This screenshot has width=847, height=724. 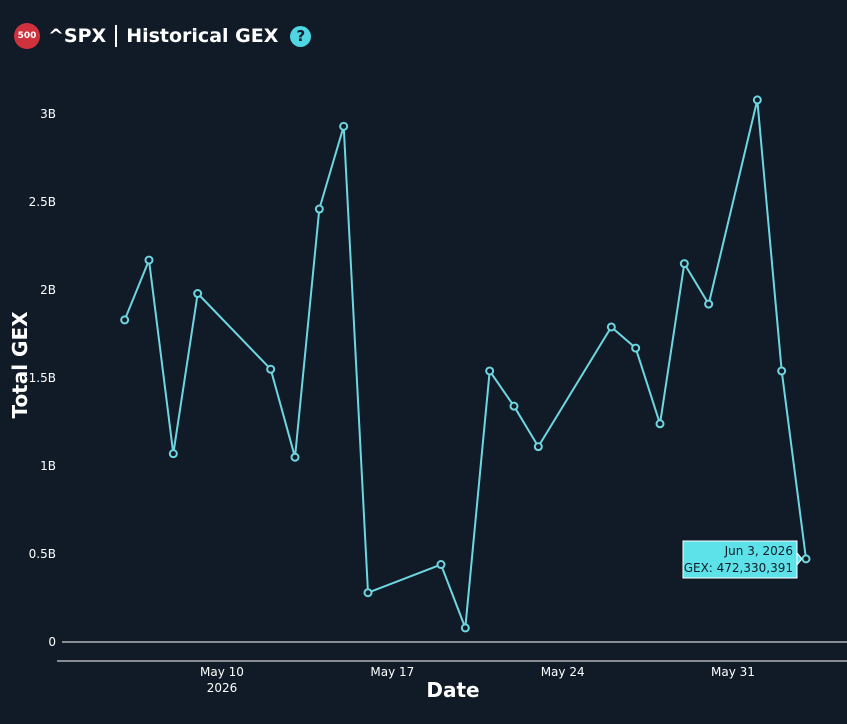 What do you see at coordinates (222, 688) in the screenshot?
I see `x-tick-sublabel: 2026` at bounding box center [222, 688].